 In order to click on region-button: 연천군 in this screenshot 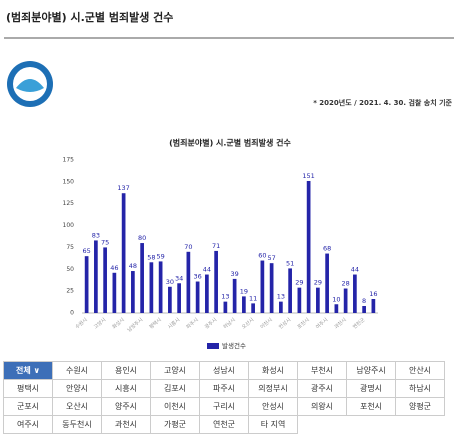, I will do `click(224, 424)`.